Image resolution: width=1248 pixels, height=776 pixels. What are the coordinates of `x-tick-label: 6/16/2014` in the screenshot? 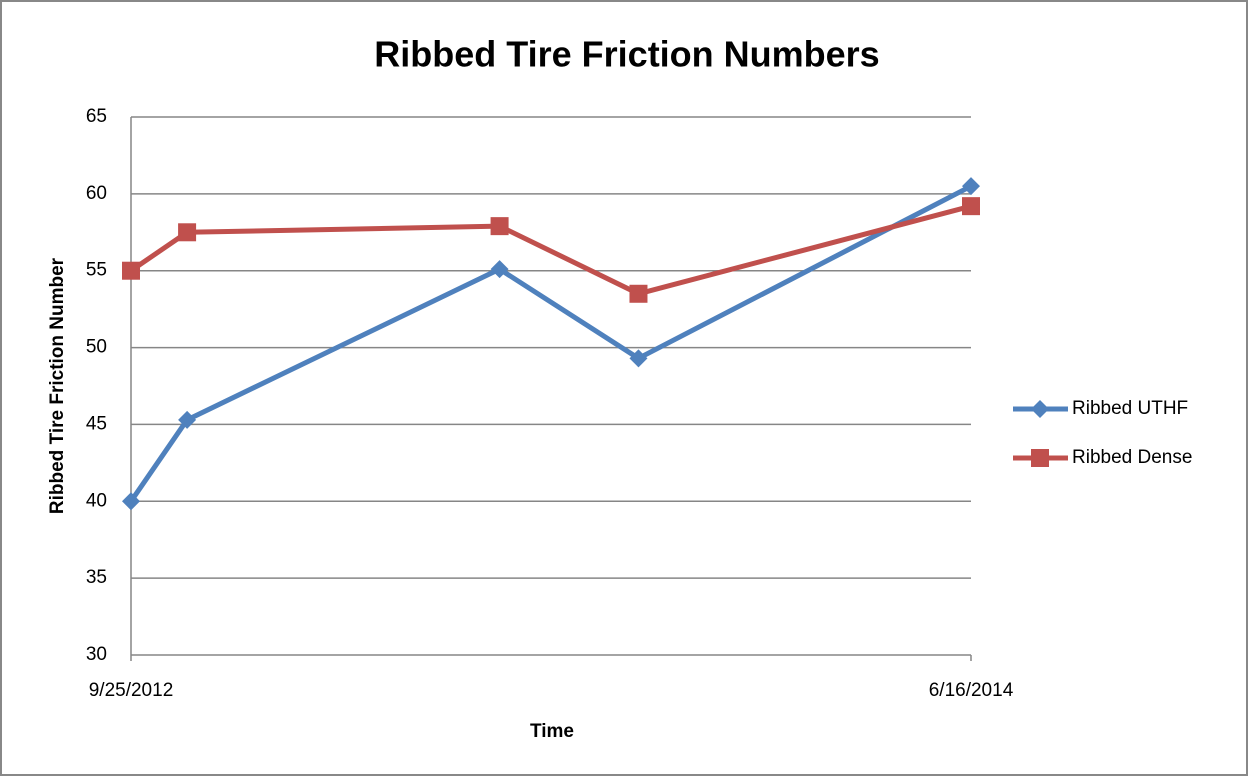 It's located at (971, 690).